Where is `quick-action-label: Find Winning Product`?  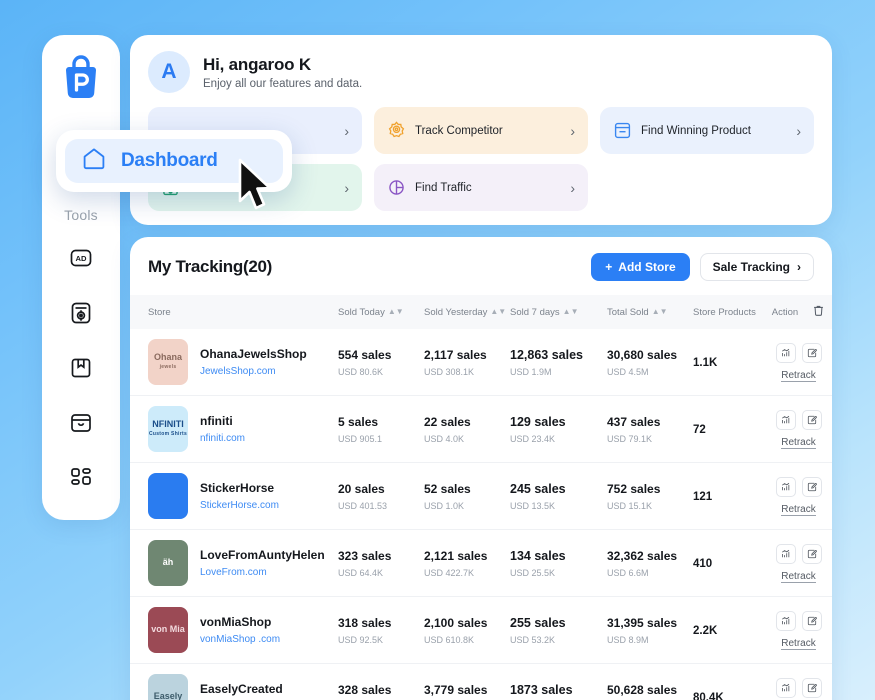 quick-action-label: Find Winning Product is located at coordinates (696, 130).